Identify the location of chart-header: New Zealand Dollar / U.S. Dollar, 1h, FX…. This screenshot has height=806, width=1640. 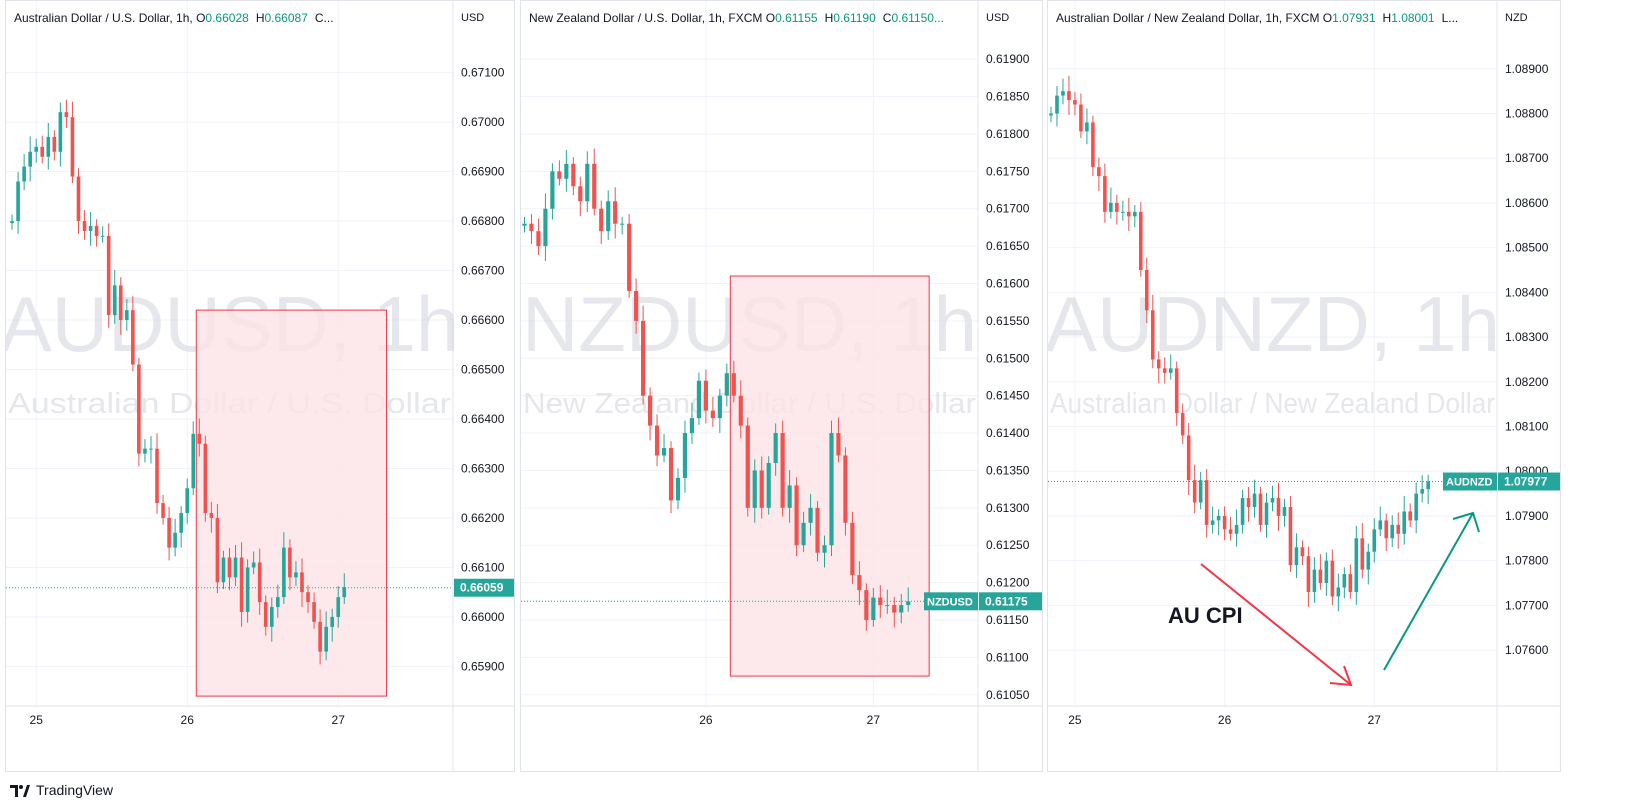
(736, 18).